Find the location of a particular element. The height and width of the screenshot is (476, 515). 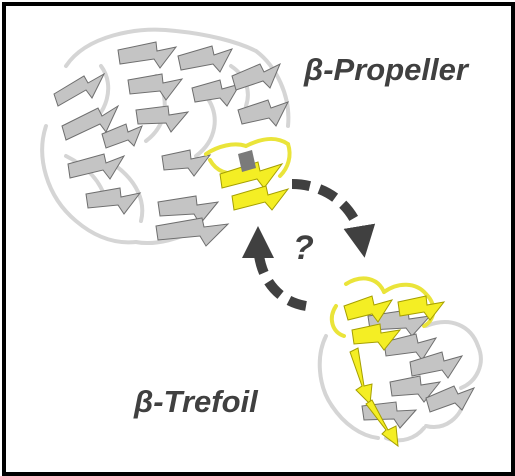

beta-trefoil-structure is located at coordinates (400, 362).